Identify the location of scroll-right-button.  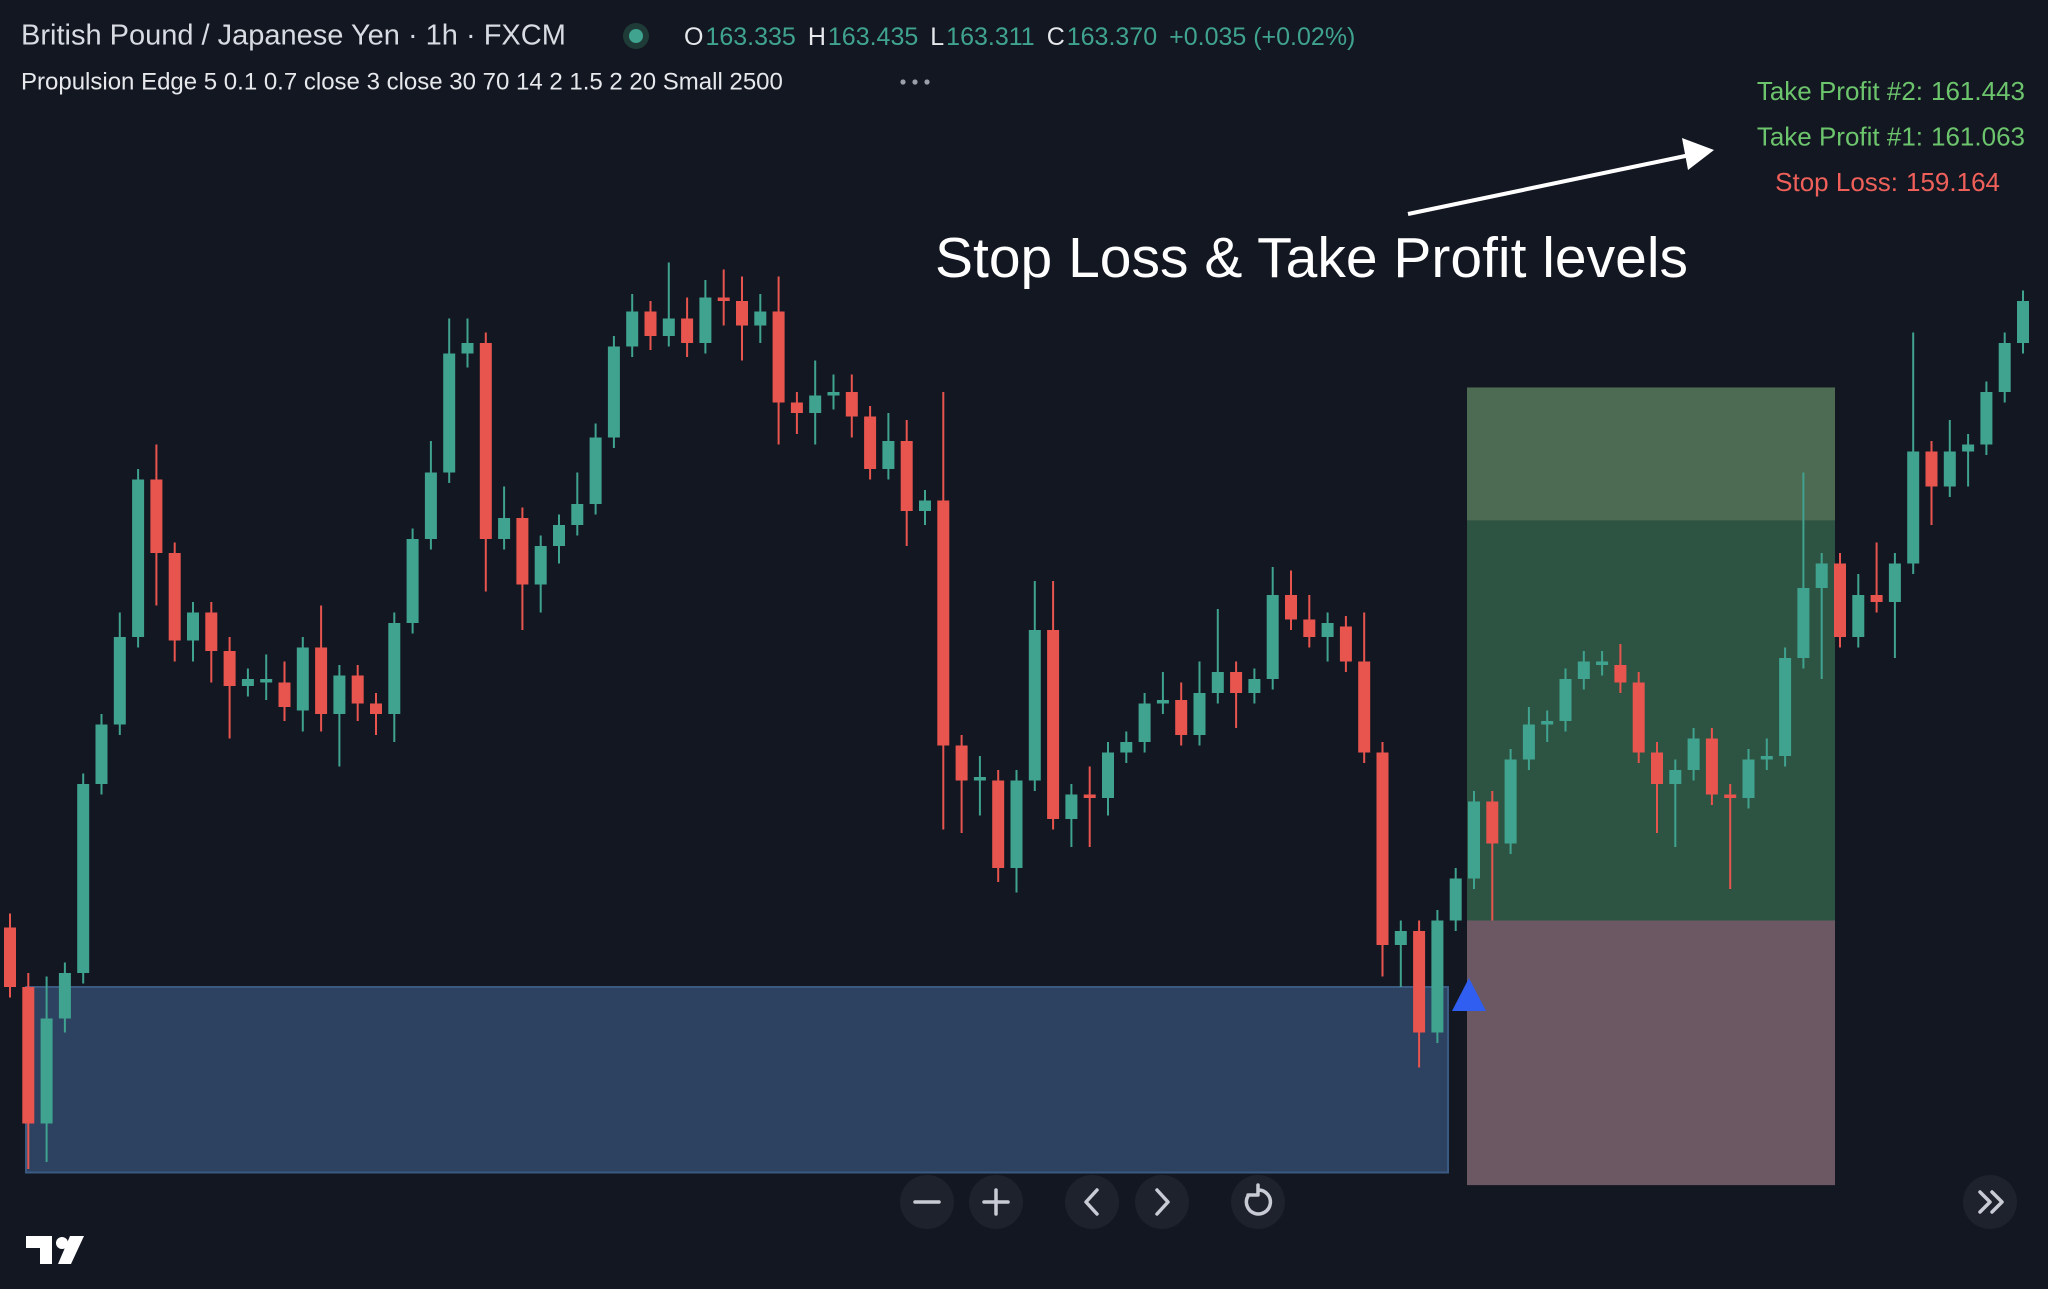
(1162, 1202).